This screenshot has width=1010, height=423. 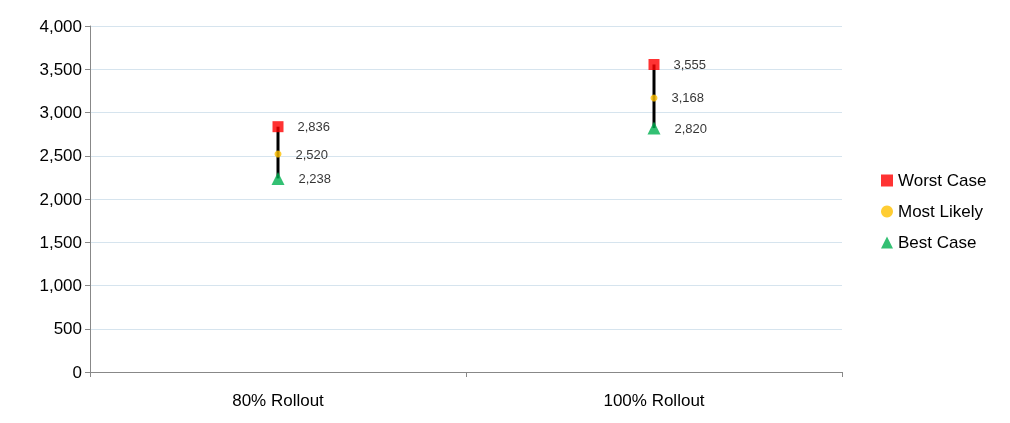 What do you see at coordinates (315, 178) in the screenshot?
I see `data-label: 2,238` at bounding box center [315, 178].